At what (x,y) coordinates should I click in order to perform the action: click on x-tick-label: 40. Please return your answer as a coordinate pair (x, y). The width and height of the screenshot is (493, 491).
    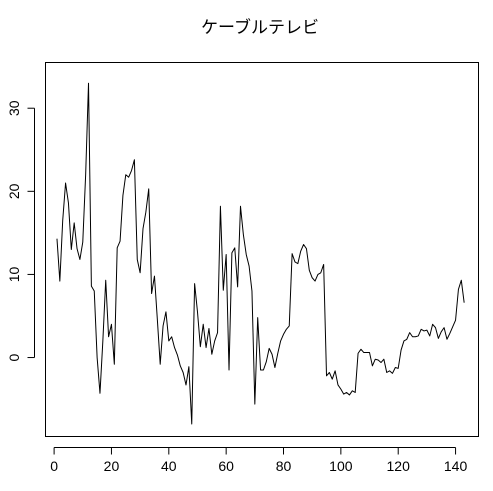
    Looking at the image, I should click on (169, 466).